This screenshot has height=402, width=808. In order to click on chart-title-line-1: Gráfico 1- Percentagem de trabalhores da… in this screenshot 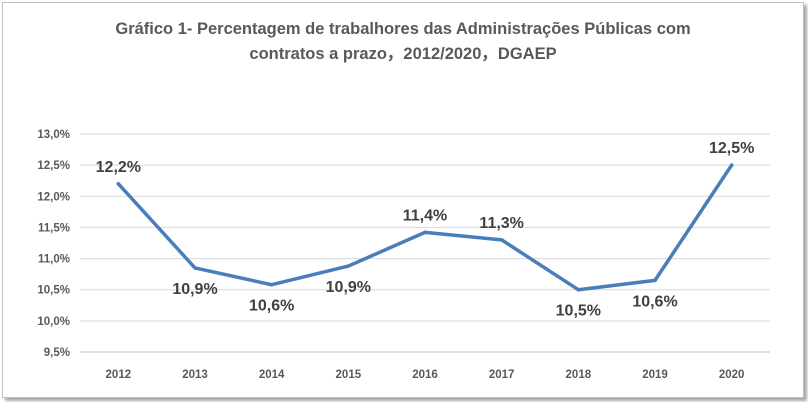, I will do `click(403, 29)`.